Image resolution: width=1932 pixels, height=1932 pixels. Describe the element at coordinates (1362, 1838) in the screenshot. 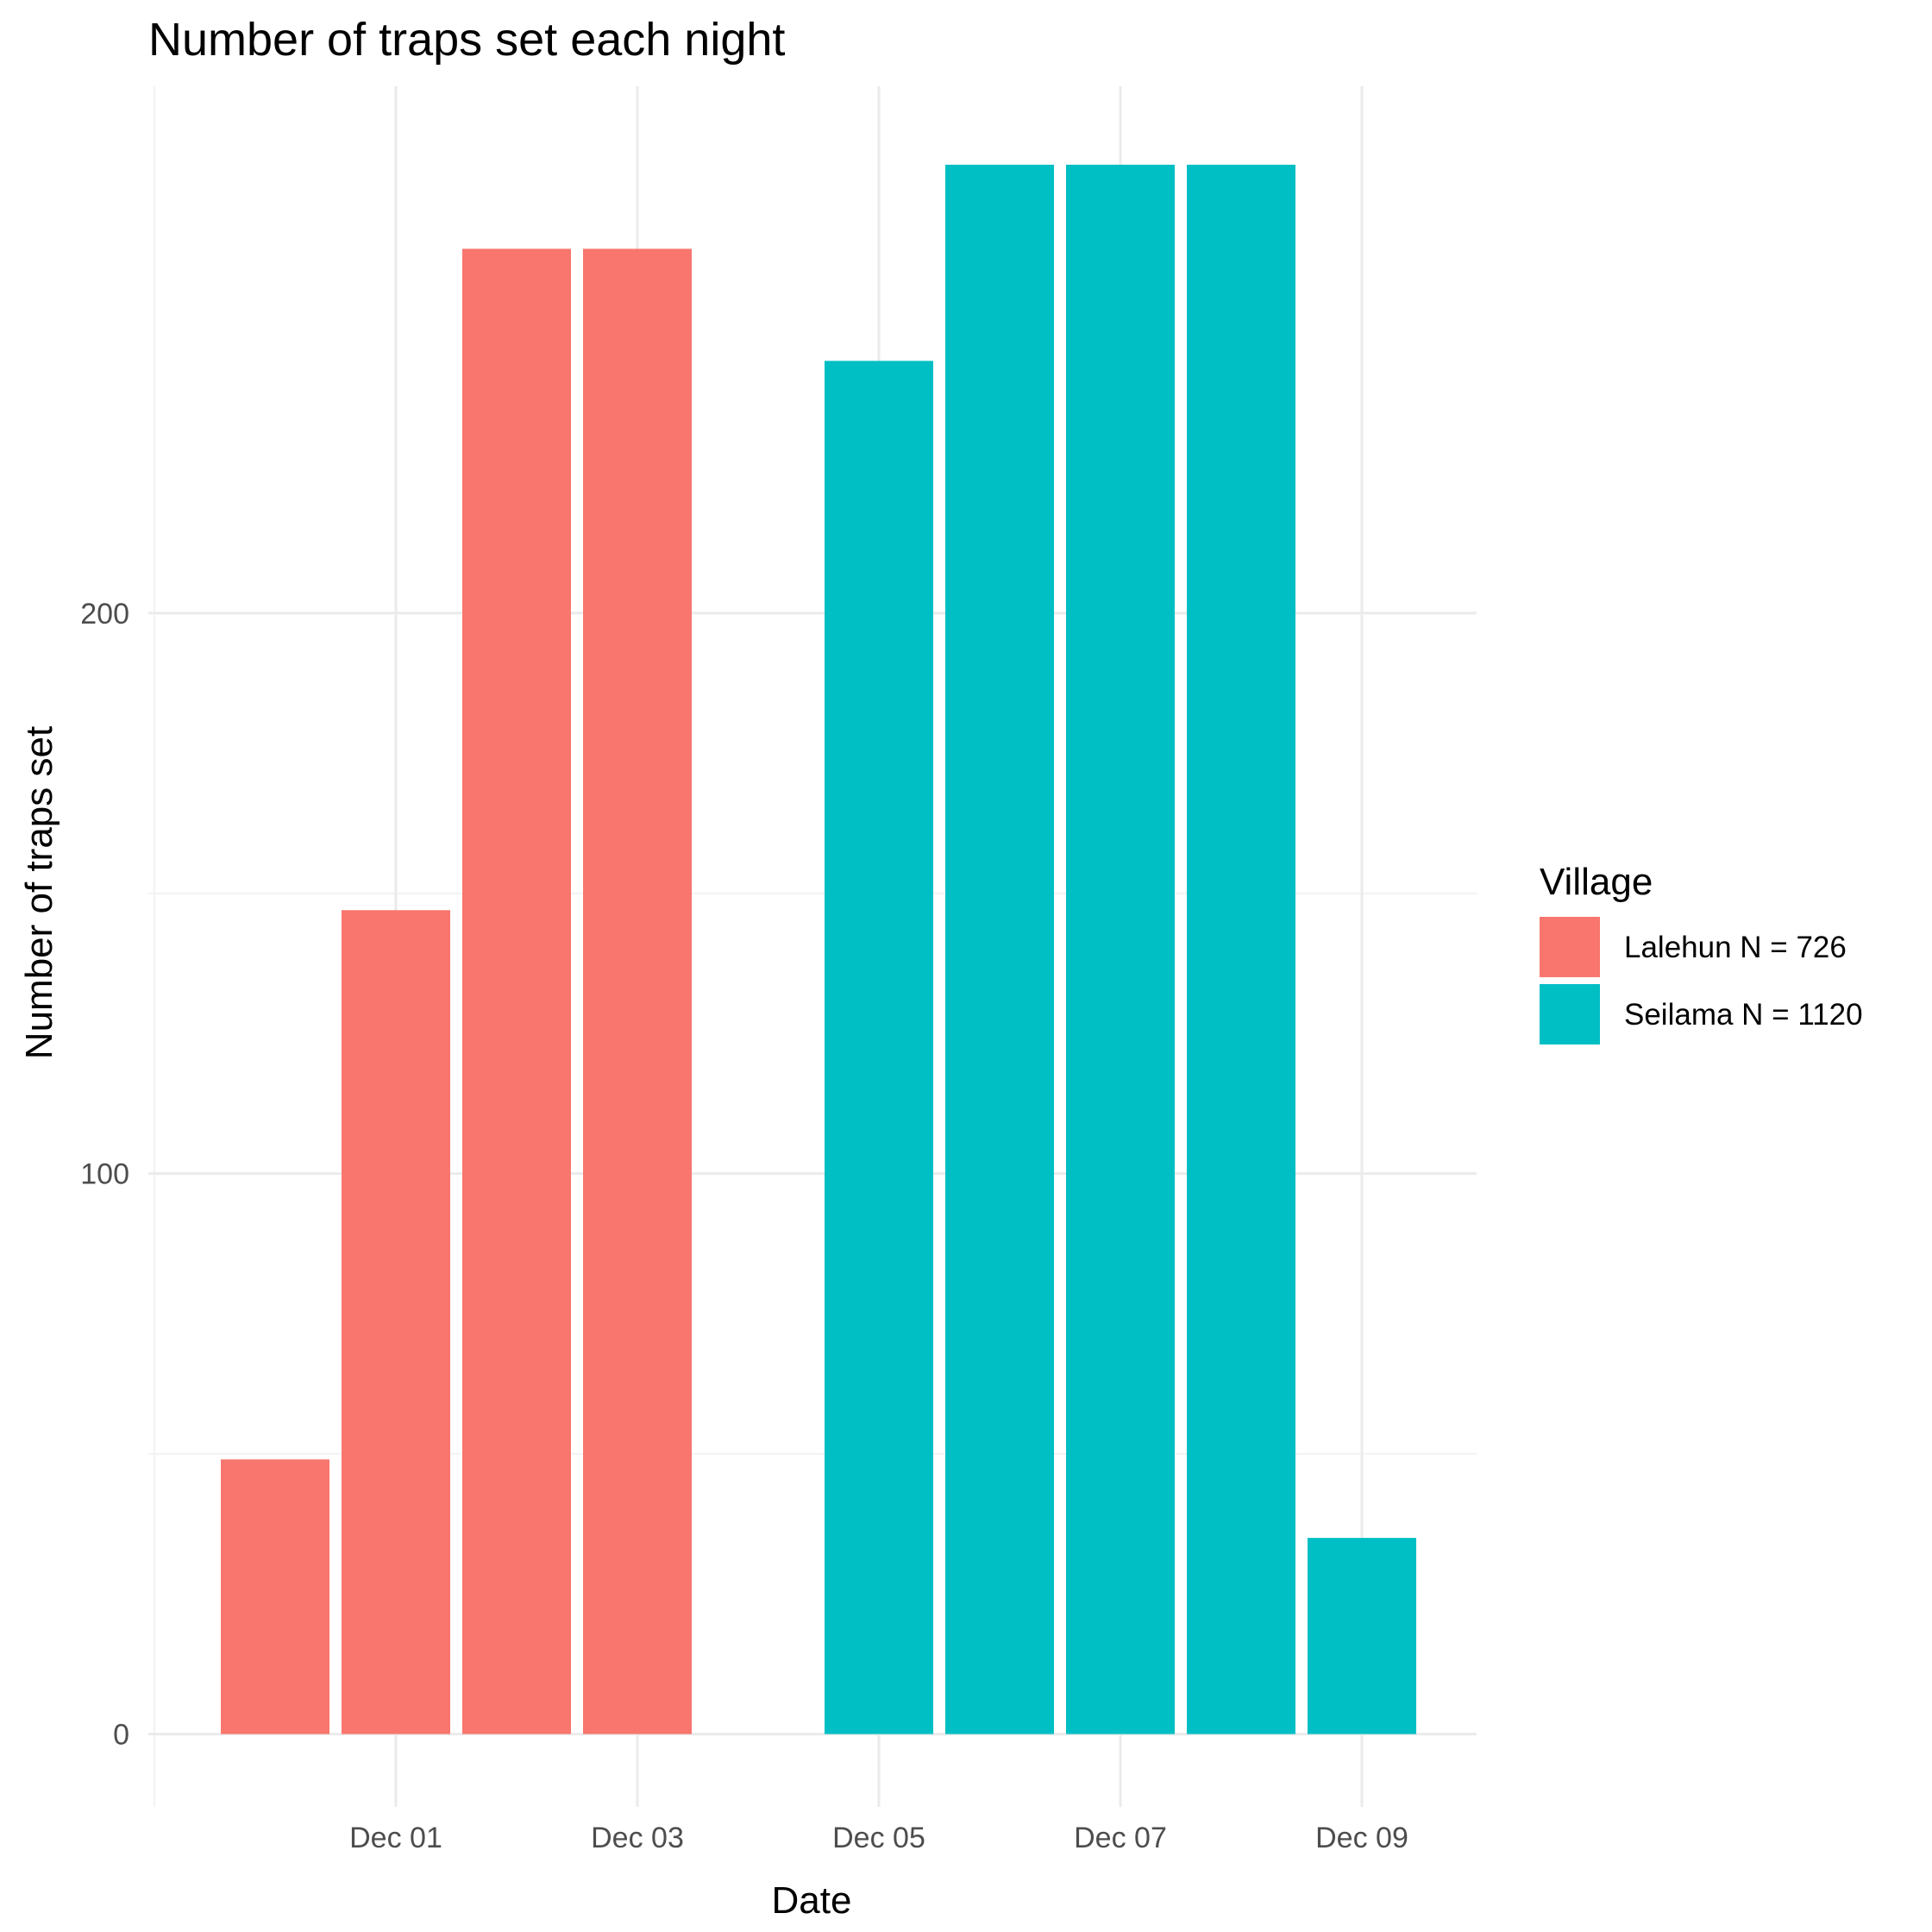

I see `x-tick-label: Dec 09` at that location.